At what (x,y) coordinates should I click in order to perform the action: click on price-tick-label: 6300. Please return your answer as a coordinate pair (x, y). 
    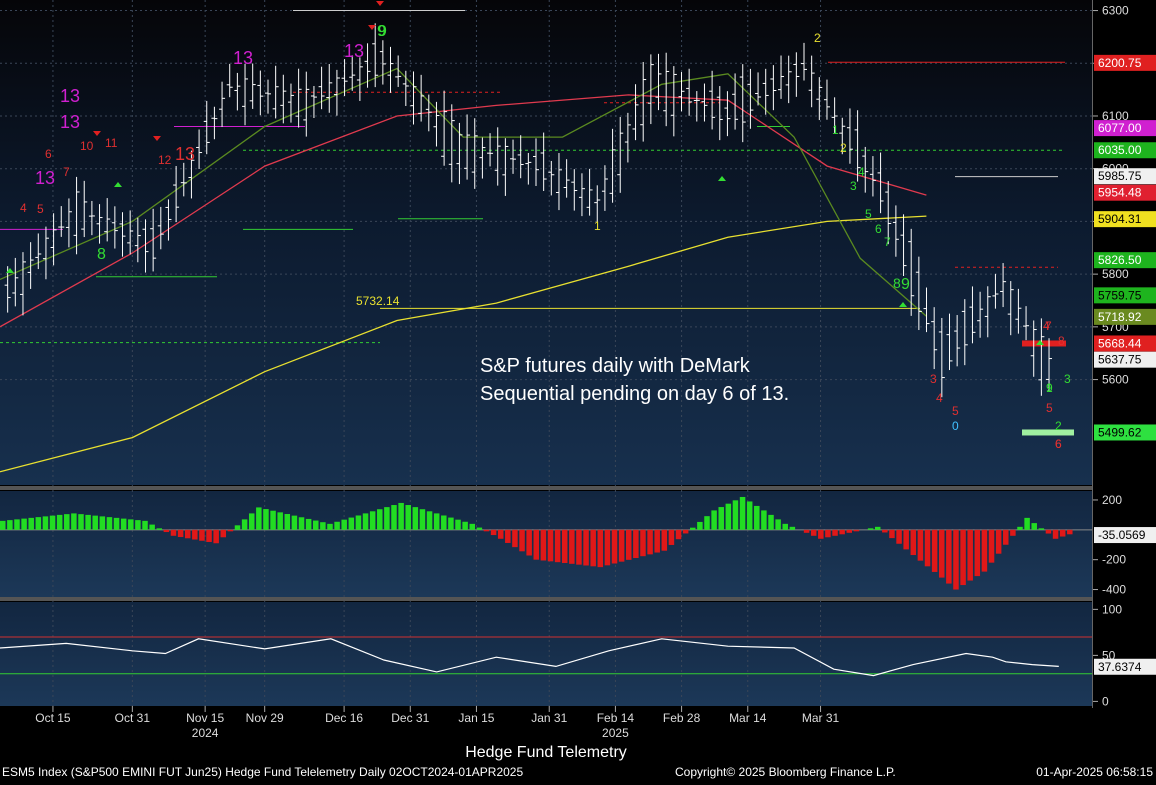
    Looking at the image, I should click on (1115, 11).